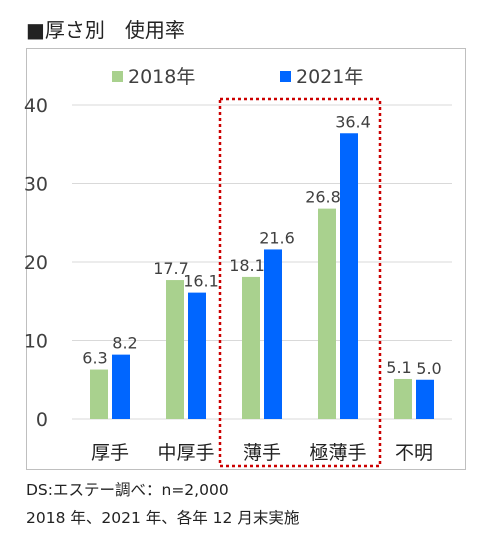  Describe the element at coordinates (36, 185) in the screenshot. I see `y-tick-label: 30` at that location.